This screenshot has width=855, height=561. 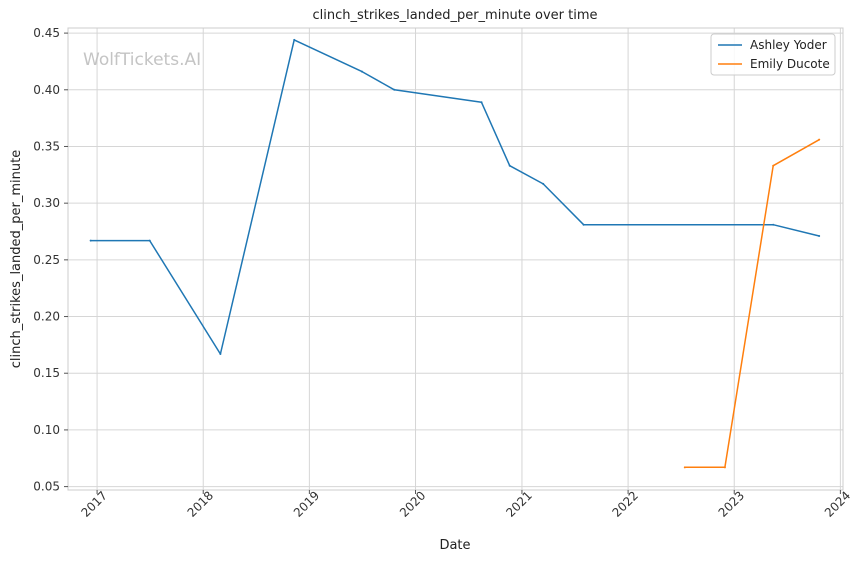 I want to click on watermark: WolfTickets.AI, so click(x=142, y=60).